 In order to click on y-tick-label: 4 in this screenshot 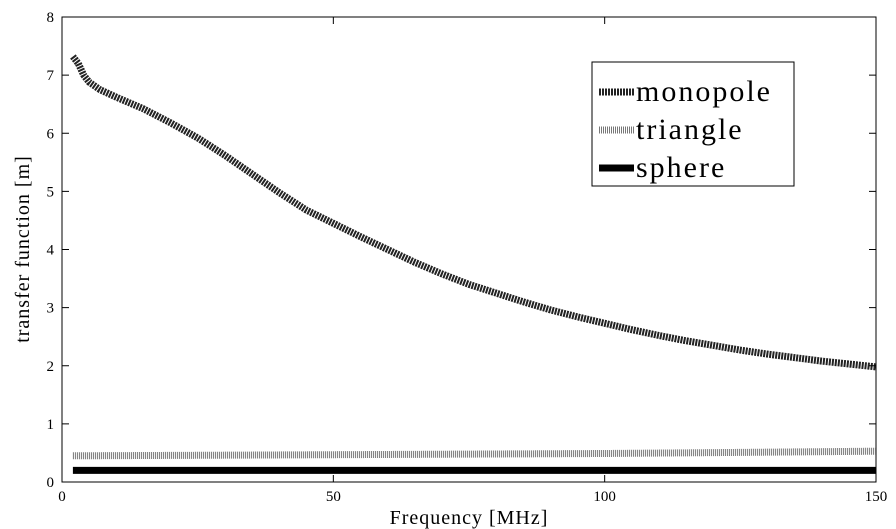, I will do `click(51, 251)`.